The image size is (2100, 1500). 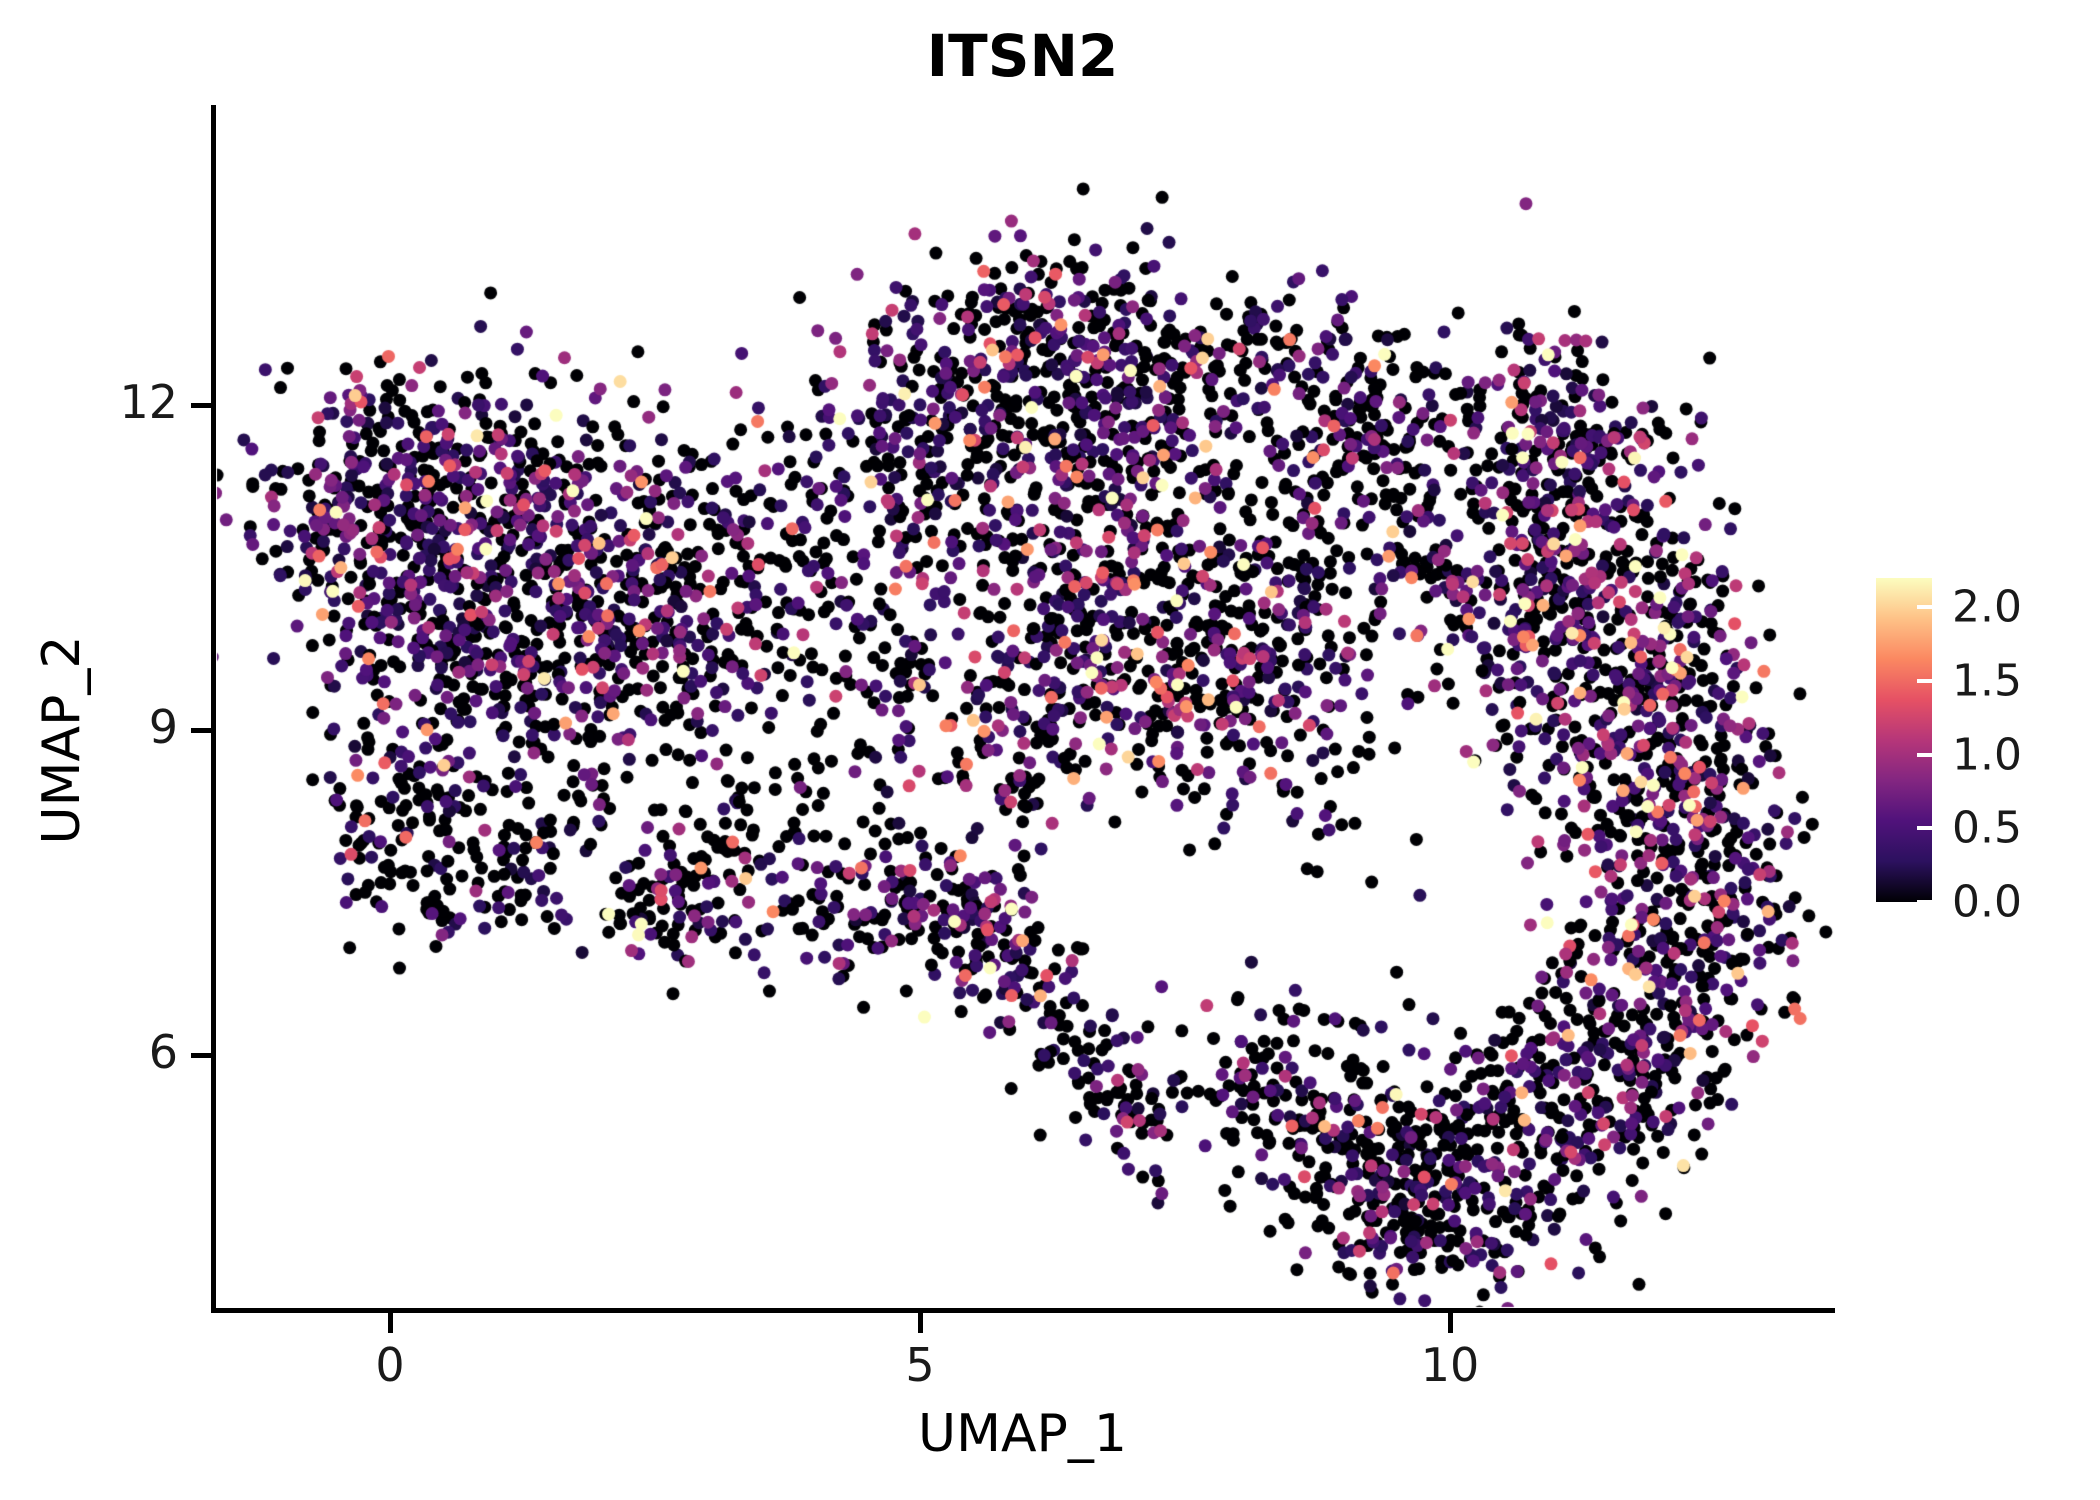 I want to click on x-axis-line, so click(x=1023, y=1310).